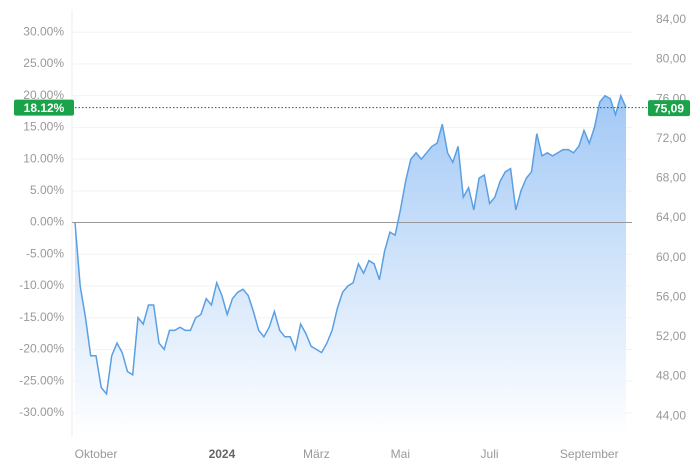  Describe the element at coordinates (41, 285) in the screenshot. I see `y-tick-label: -10.00%` at that location.